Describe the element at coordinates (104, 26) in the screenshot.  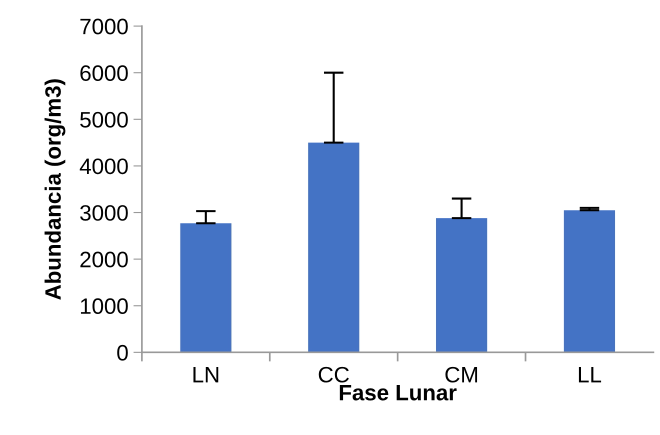
I see `y-tick-label: 7000` at that location.